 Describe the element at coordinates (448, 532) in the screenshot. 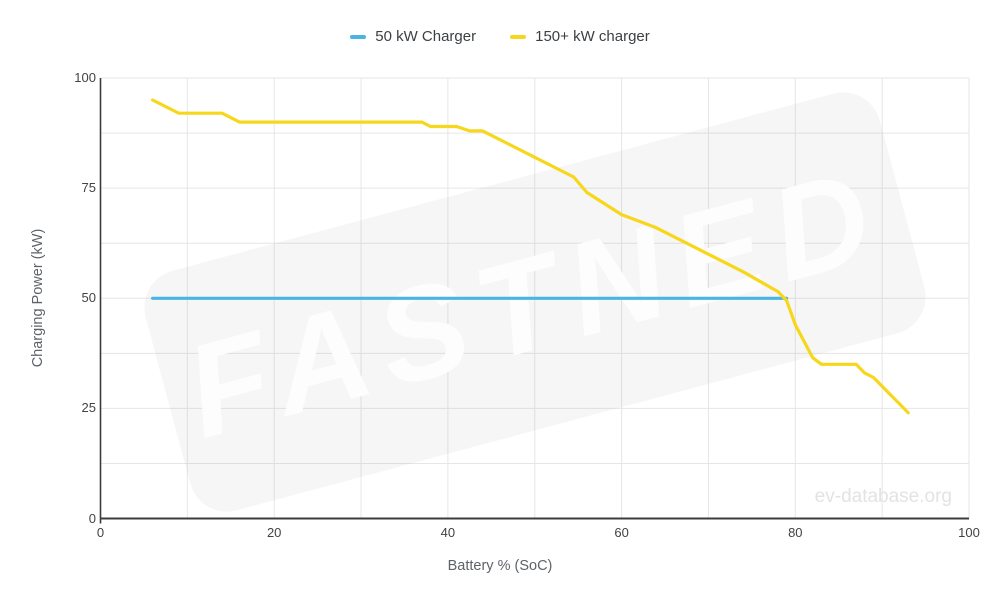

I see `x-tick-label: 40` at that location.